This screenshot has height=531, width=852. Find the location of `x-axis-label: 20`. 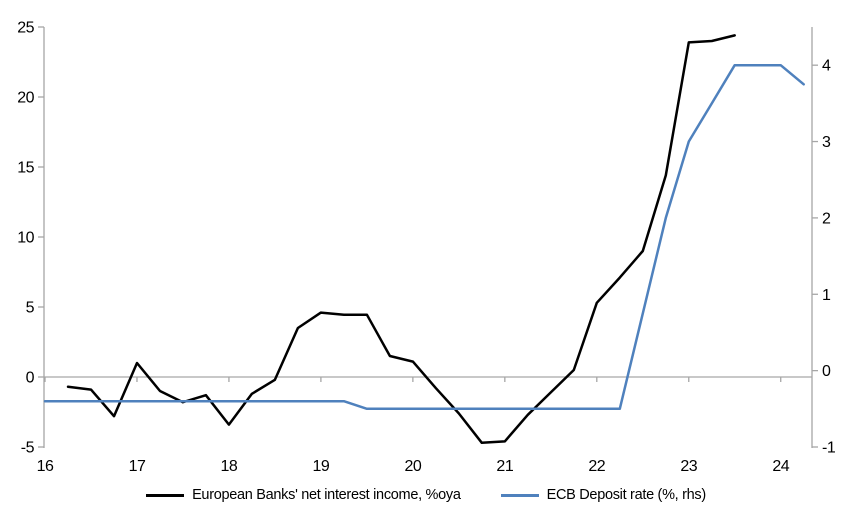

x-axis-label: 20 is located at coordinates (412, 466).